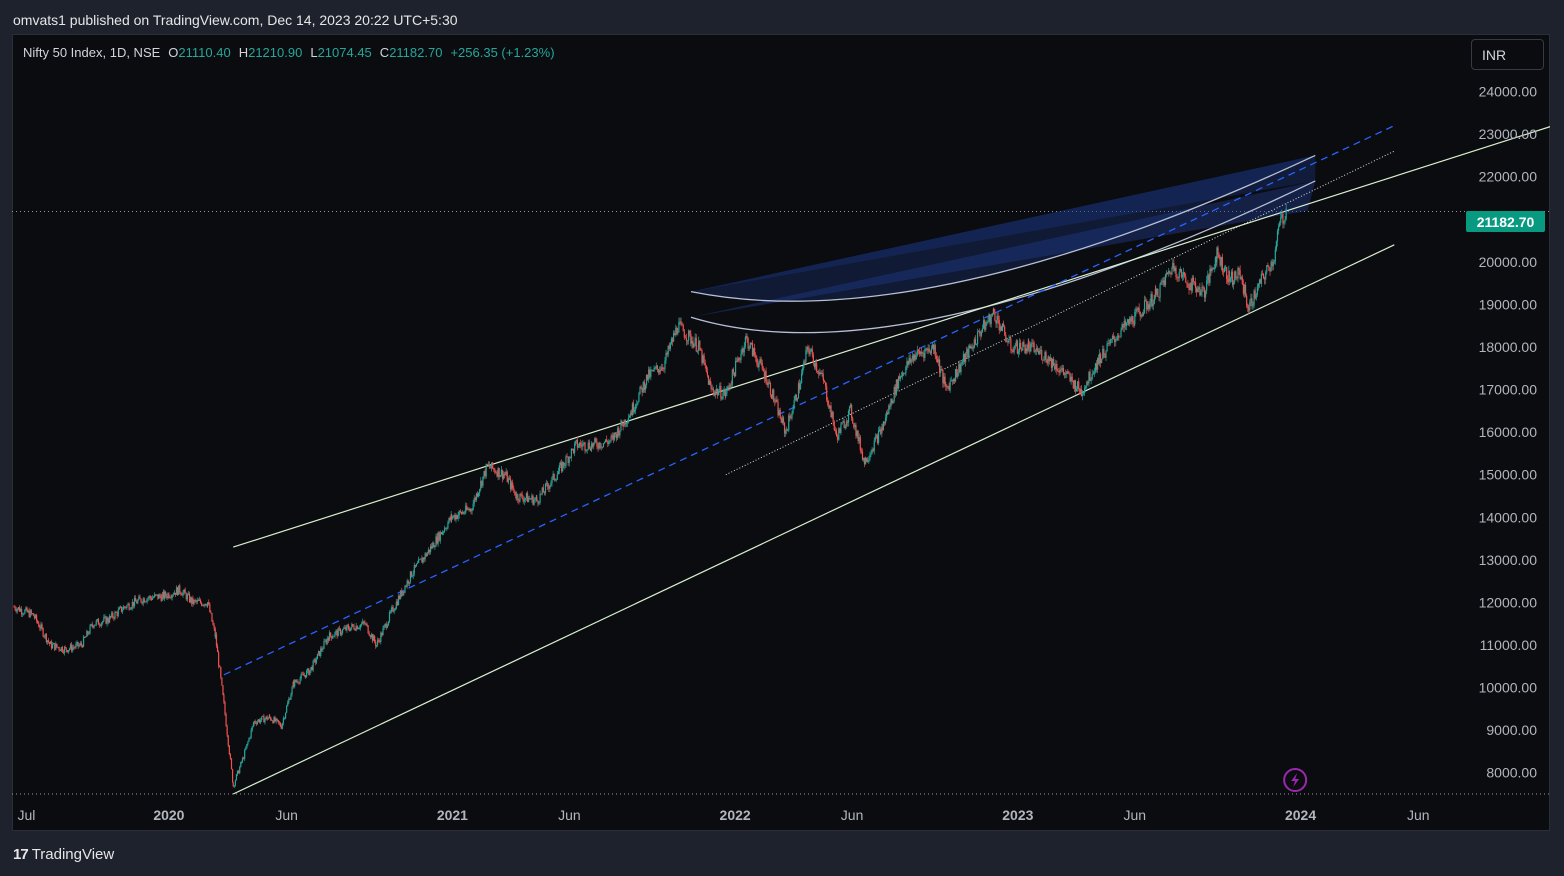 The width and height of the screenshot is (1564, 876). Describe the element at coordinates (1507, 54) in the screenshot. I see `currency-button: INR` at that location.